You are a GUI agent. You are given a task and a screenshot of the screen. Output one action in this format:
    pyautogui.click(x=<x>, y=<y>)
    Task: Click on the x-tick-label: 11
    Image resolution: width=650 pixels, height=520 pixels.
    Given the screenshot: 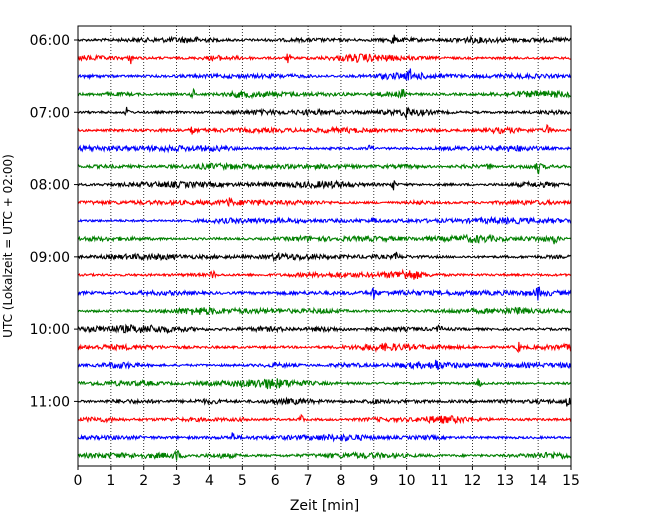 What is the action you would take?
    pyautogui.click(x=440, y=481)
    